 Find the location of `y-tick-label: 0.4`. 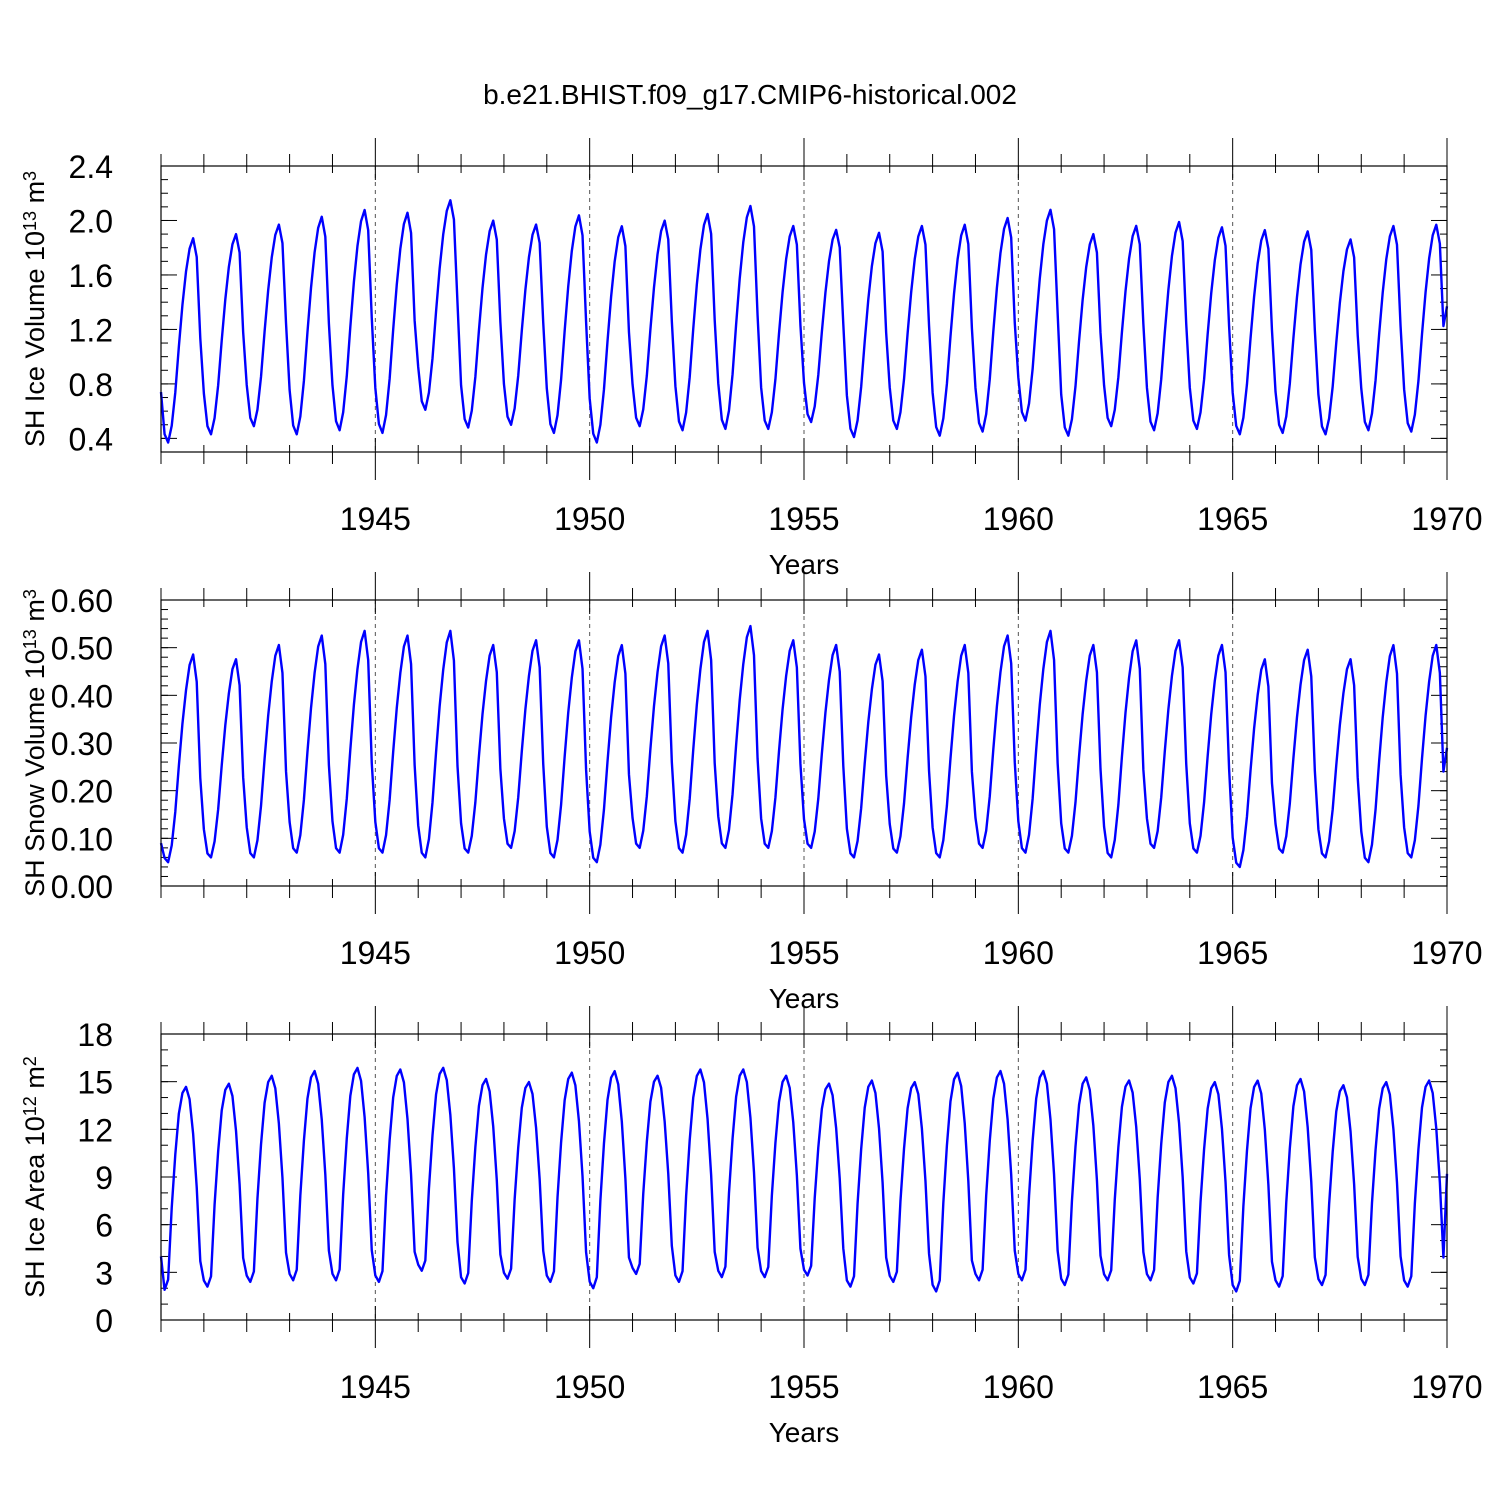

y-tick-label: 0.4 is located at coordinates (91, 439).